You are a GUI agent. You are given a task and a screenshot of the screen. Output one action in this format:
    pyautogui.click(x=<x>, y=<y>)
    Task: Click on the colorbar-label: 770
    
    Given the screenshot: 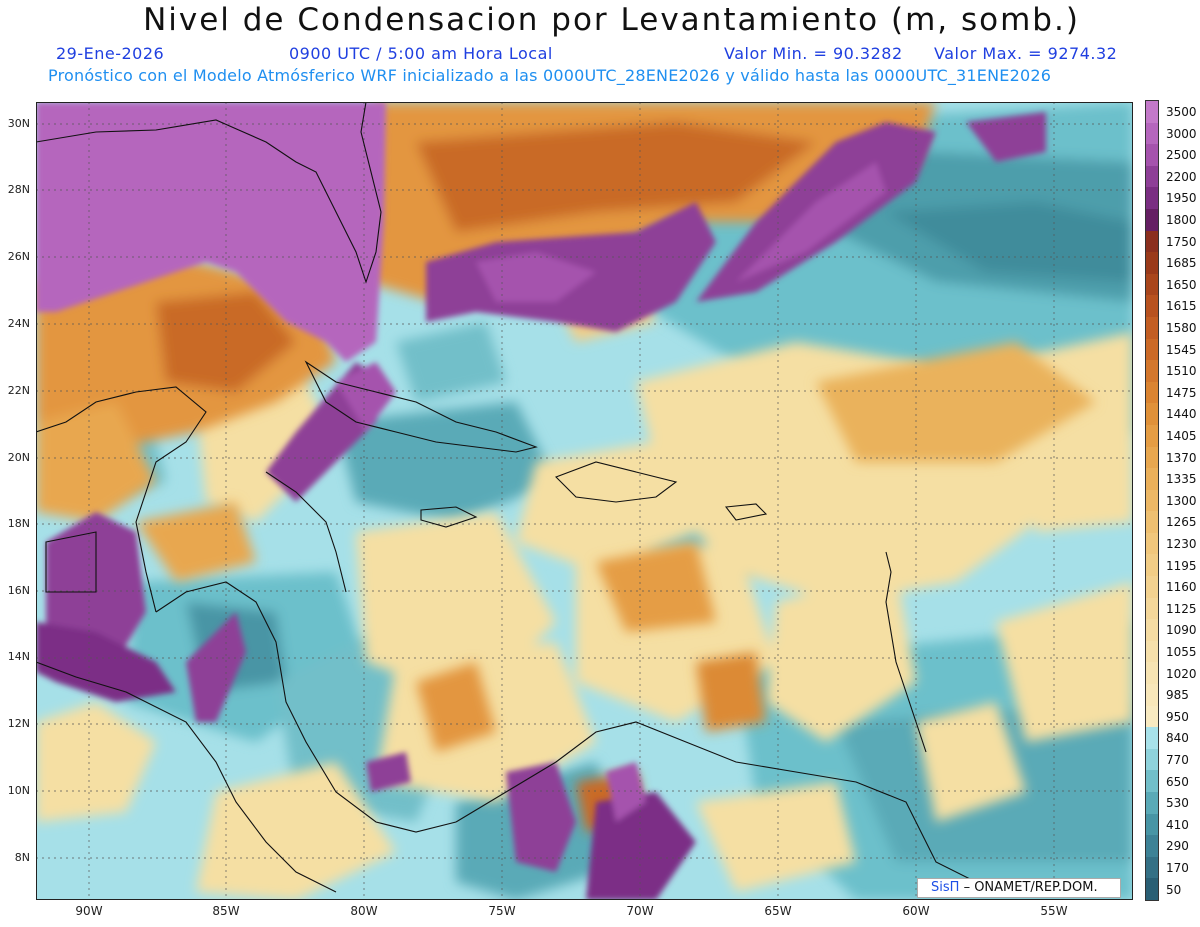 What is the action you would take?
    pyautogui.click(x=1177, y=760)
    